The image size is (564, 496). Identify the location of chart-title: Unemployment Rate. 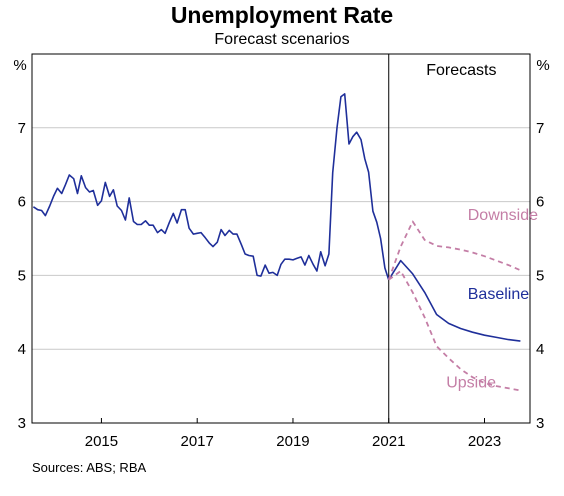
(282, 15).